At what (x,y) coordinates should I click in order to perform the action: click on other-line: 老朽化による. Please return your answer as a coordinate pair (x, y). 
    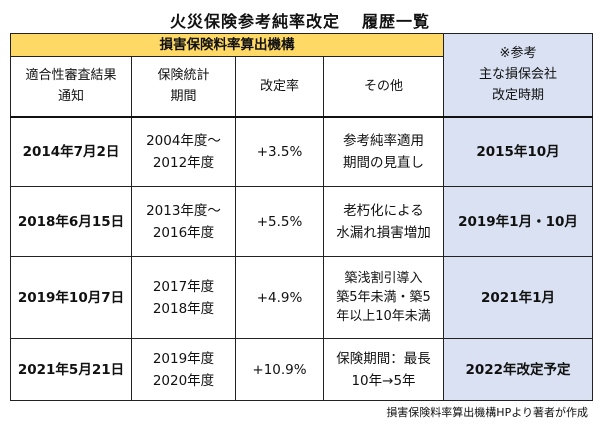
    Looking at the image, I should click on (383, 210).